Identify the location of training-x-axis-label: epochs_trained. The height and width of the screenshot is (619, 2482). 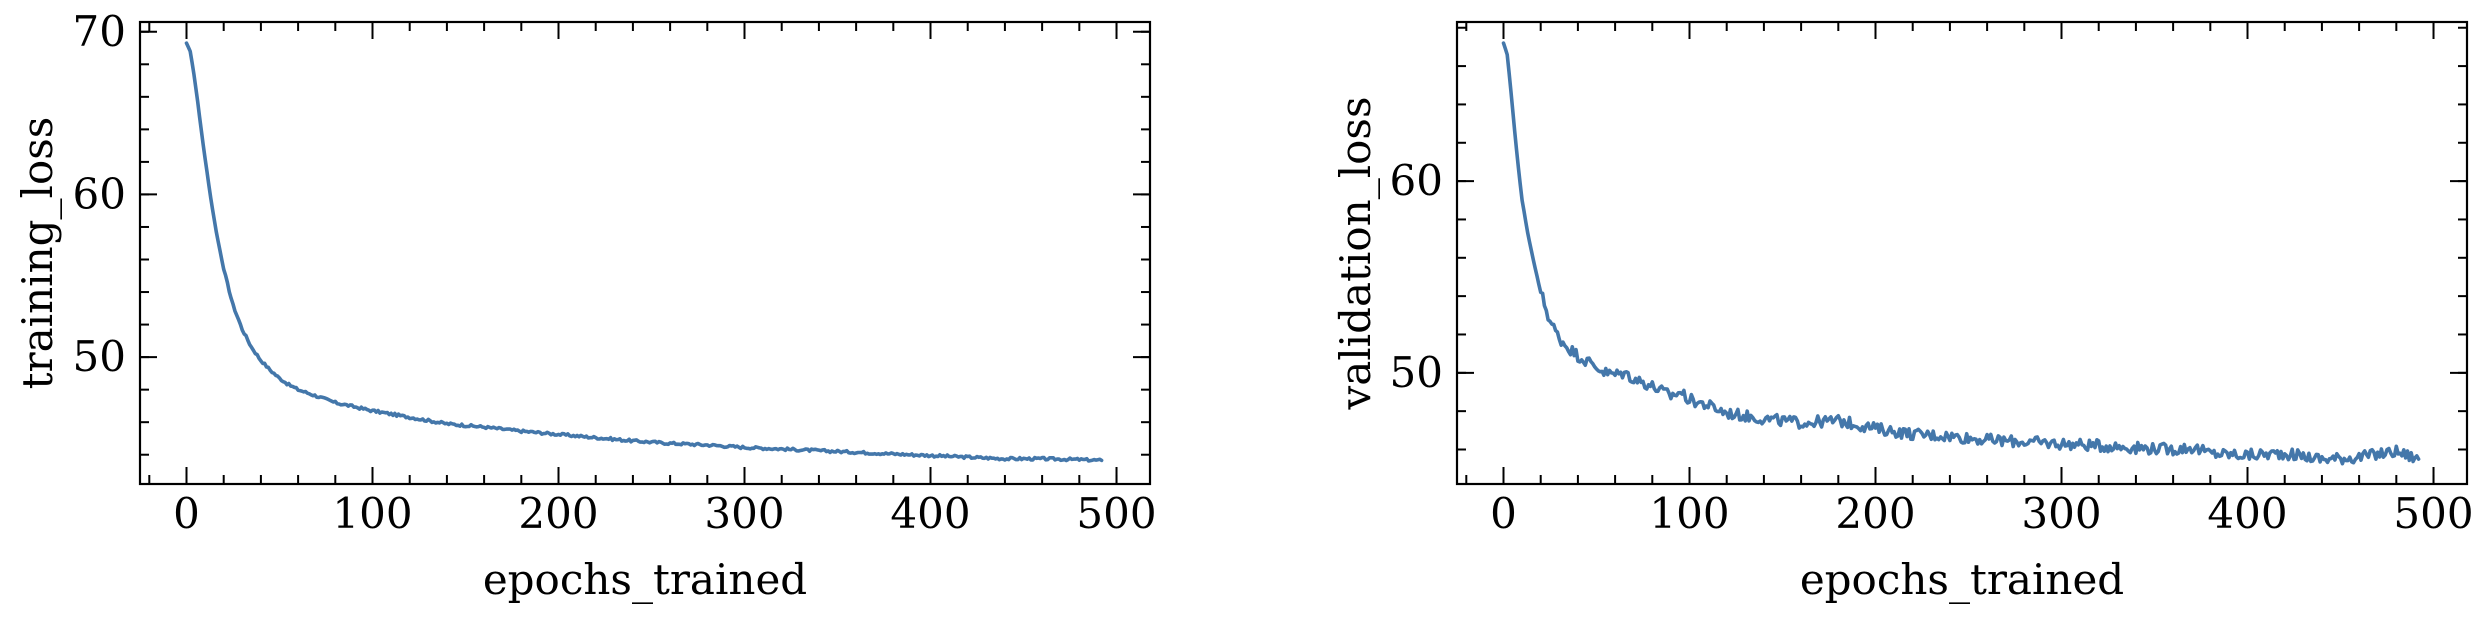
(645, 579).